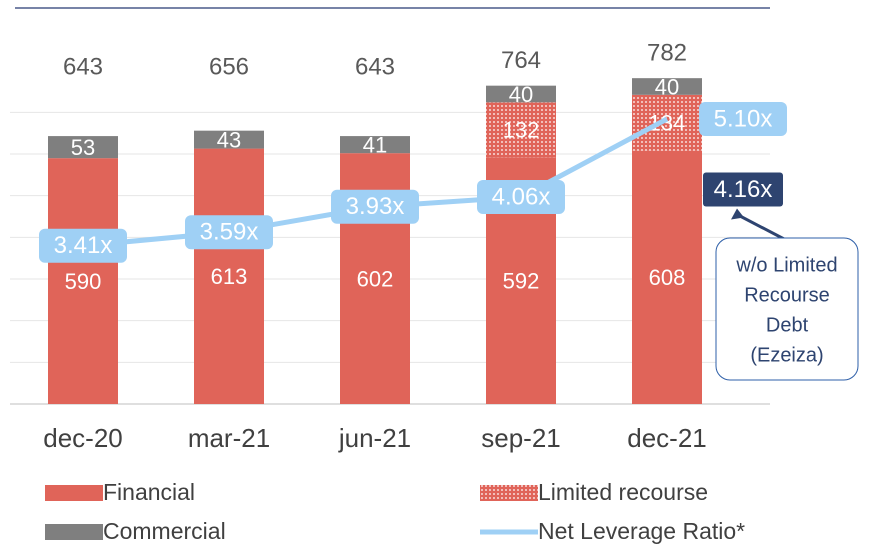  I want to click on annotation-text: Recourse, so click(787, 295).